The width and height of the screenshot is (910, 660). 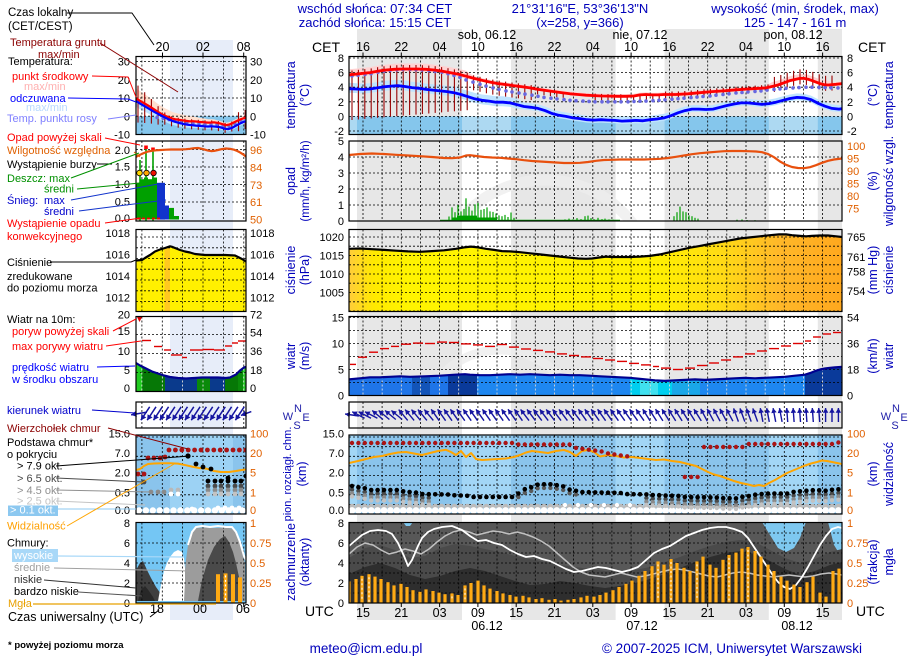 What do you see at coordinates (366, 648) in the screenshot?
I see `svg-text: meteo@icm.edu.pl` at bounding box center [366, 648].